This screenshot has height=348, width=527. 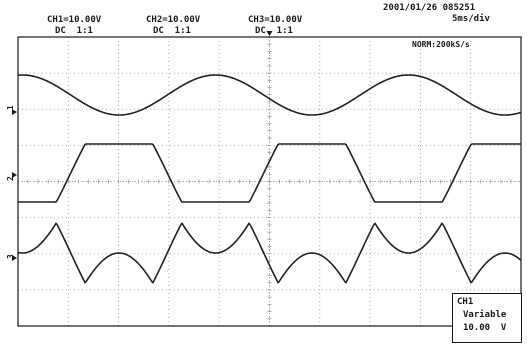 What do you see at coordinates (269, 33) in the screenshot?
I see `trigger-marker` at bounding box center [269, 33].